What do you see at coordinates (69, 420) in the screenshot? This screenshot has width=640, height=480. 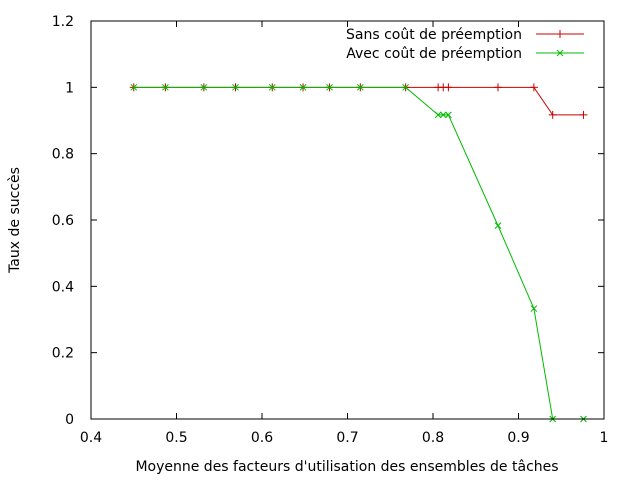 I see `y-tick-label: 0` at bounding box center [69, 420].